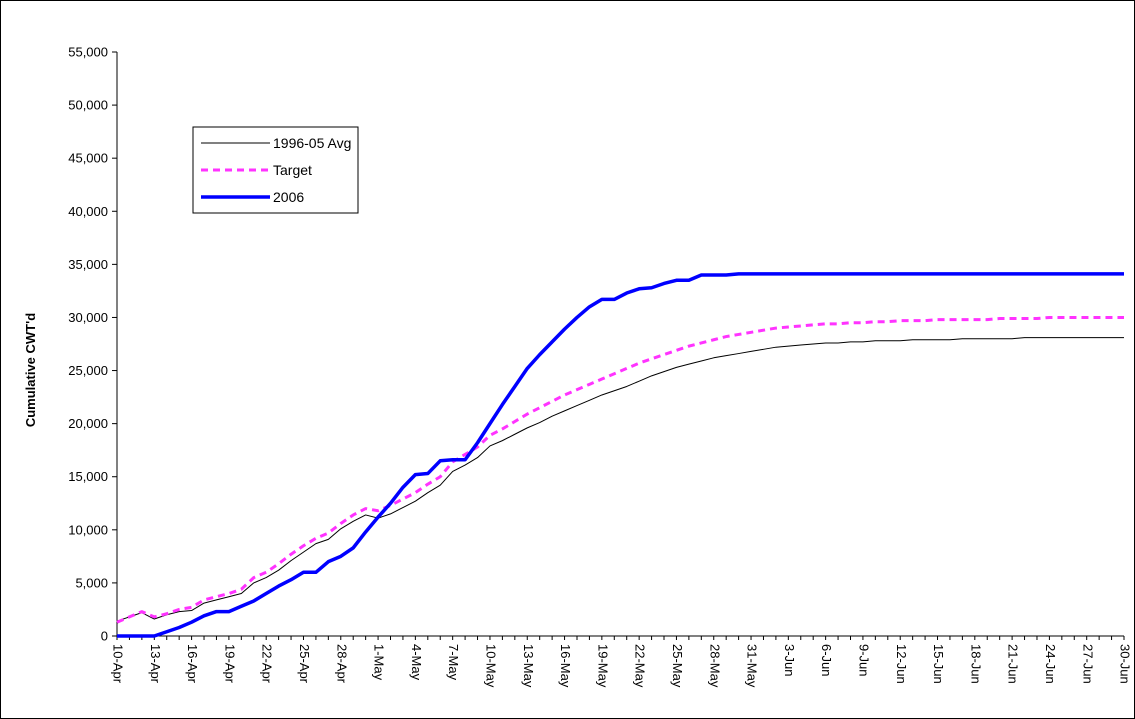  Describe the element at coordinates (288, 197) in the screenshot. I see `legend-label: 2006` at that location.